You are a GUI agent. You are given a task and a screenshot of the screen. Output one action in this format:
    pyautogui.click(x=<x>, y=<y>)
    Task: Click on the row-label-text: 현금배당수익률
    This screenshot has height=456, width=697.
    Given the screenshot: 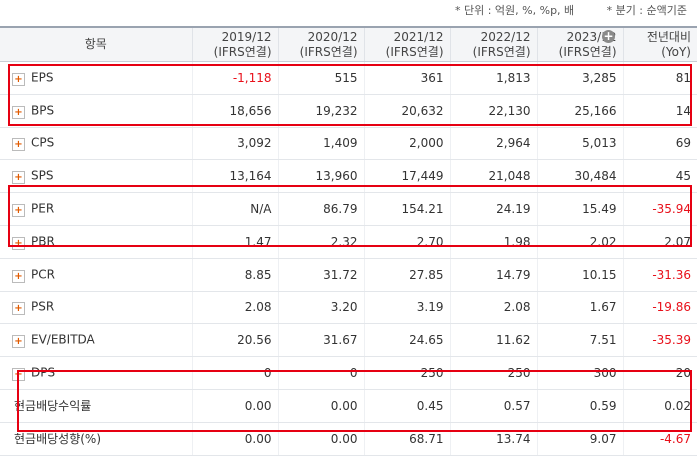 What is the action you would take?
    pyautogui.click(x=53, y=406)
    